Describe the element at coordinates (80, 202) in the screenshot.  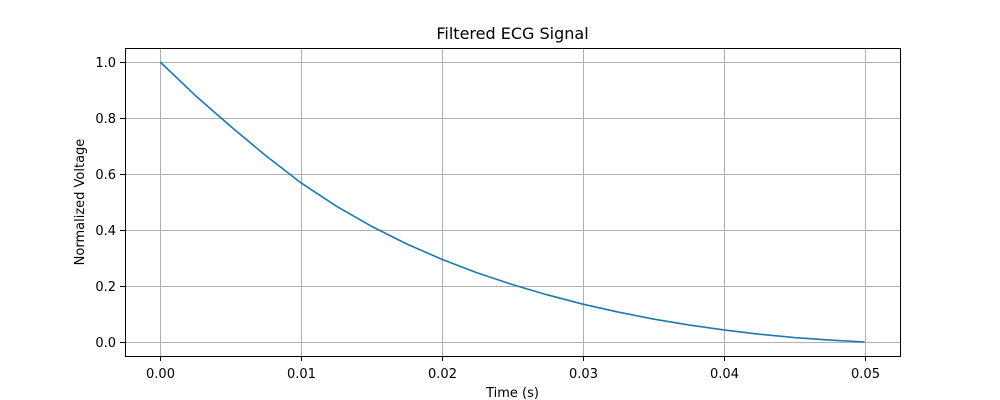
I see `y-axis-label: Normalized Voltage` at that location.